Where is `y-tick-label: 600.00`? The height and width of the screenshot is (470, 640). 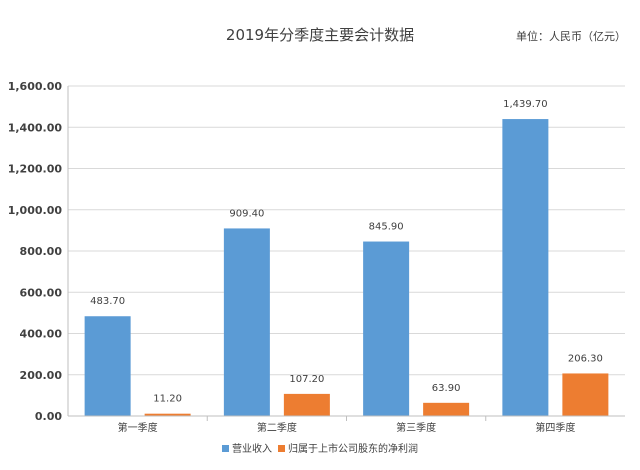 y-tick-label: 600.00 is located at coordinates (41, 292).